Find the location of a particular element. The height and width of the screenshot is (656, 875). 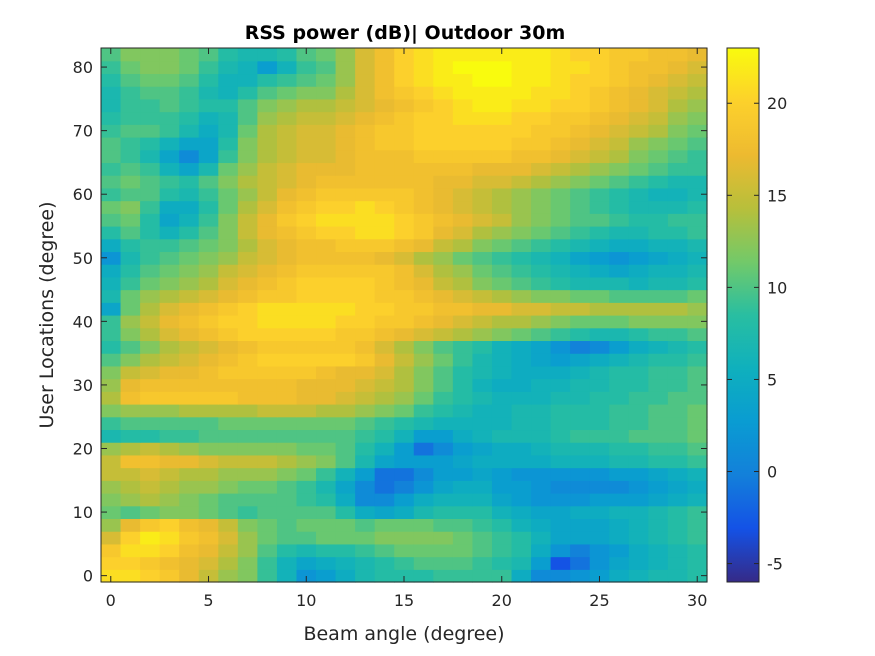

x-tick-label: 5 is located at coordinates (208, 600).